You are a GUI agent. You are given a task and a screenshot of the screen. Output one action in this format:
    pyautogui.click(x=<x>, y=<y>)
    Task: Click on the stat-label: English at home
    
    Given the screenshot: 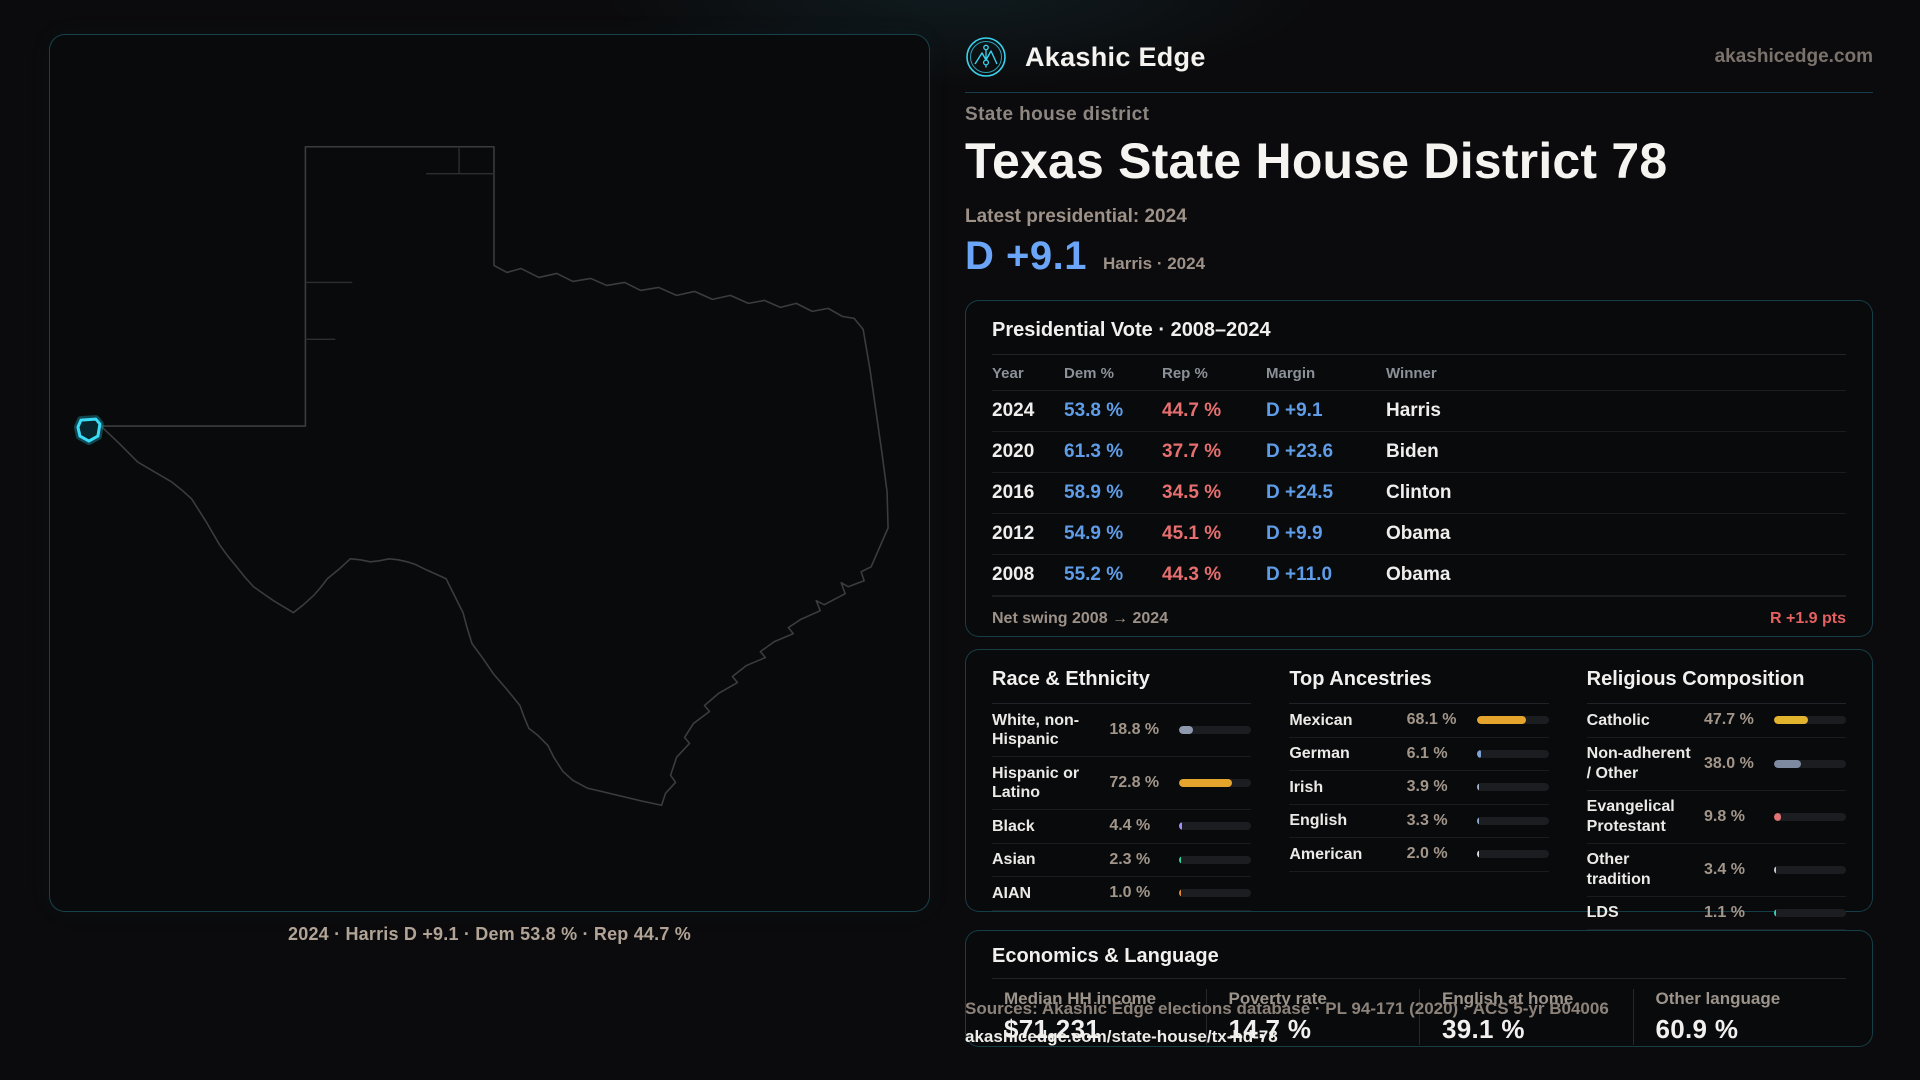 What is the action you would take?
    pyautogui.click(x=1508, y=998)
    